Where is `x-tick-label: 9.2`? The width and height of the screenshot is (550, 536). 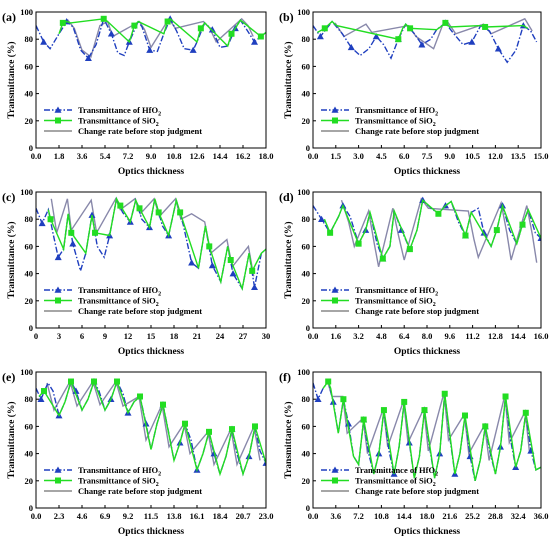
x-tick-label: 9.2 is located at coordinates (128, 516).